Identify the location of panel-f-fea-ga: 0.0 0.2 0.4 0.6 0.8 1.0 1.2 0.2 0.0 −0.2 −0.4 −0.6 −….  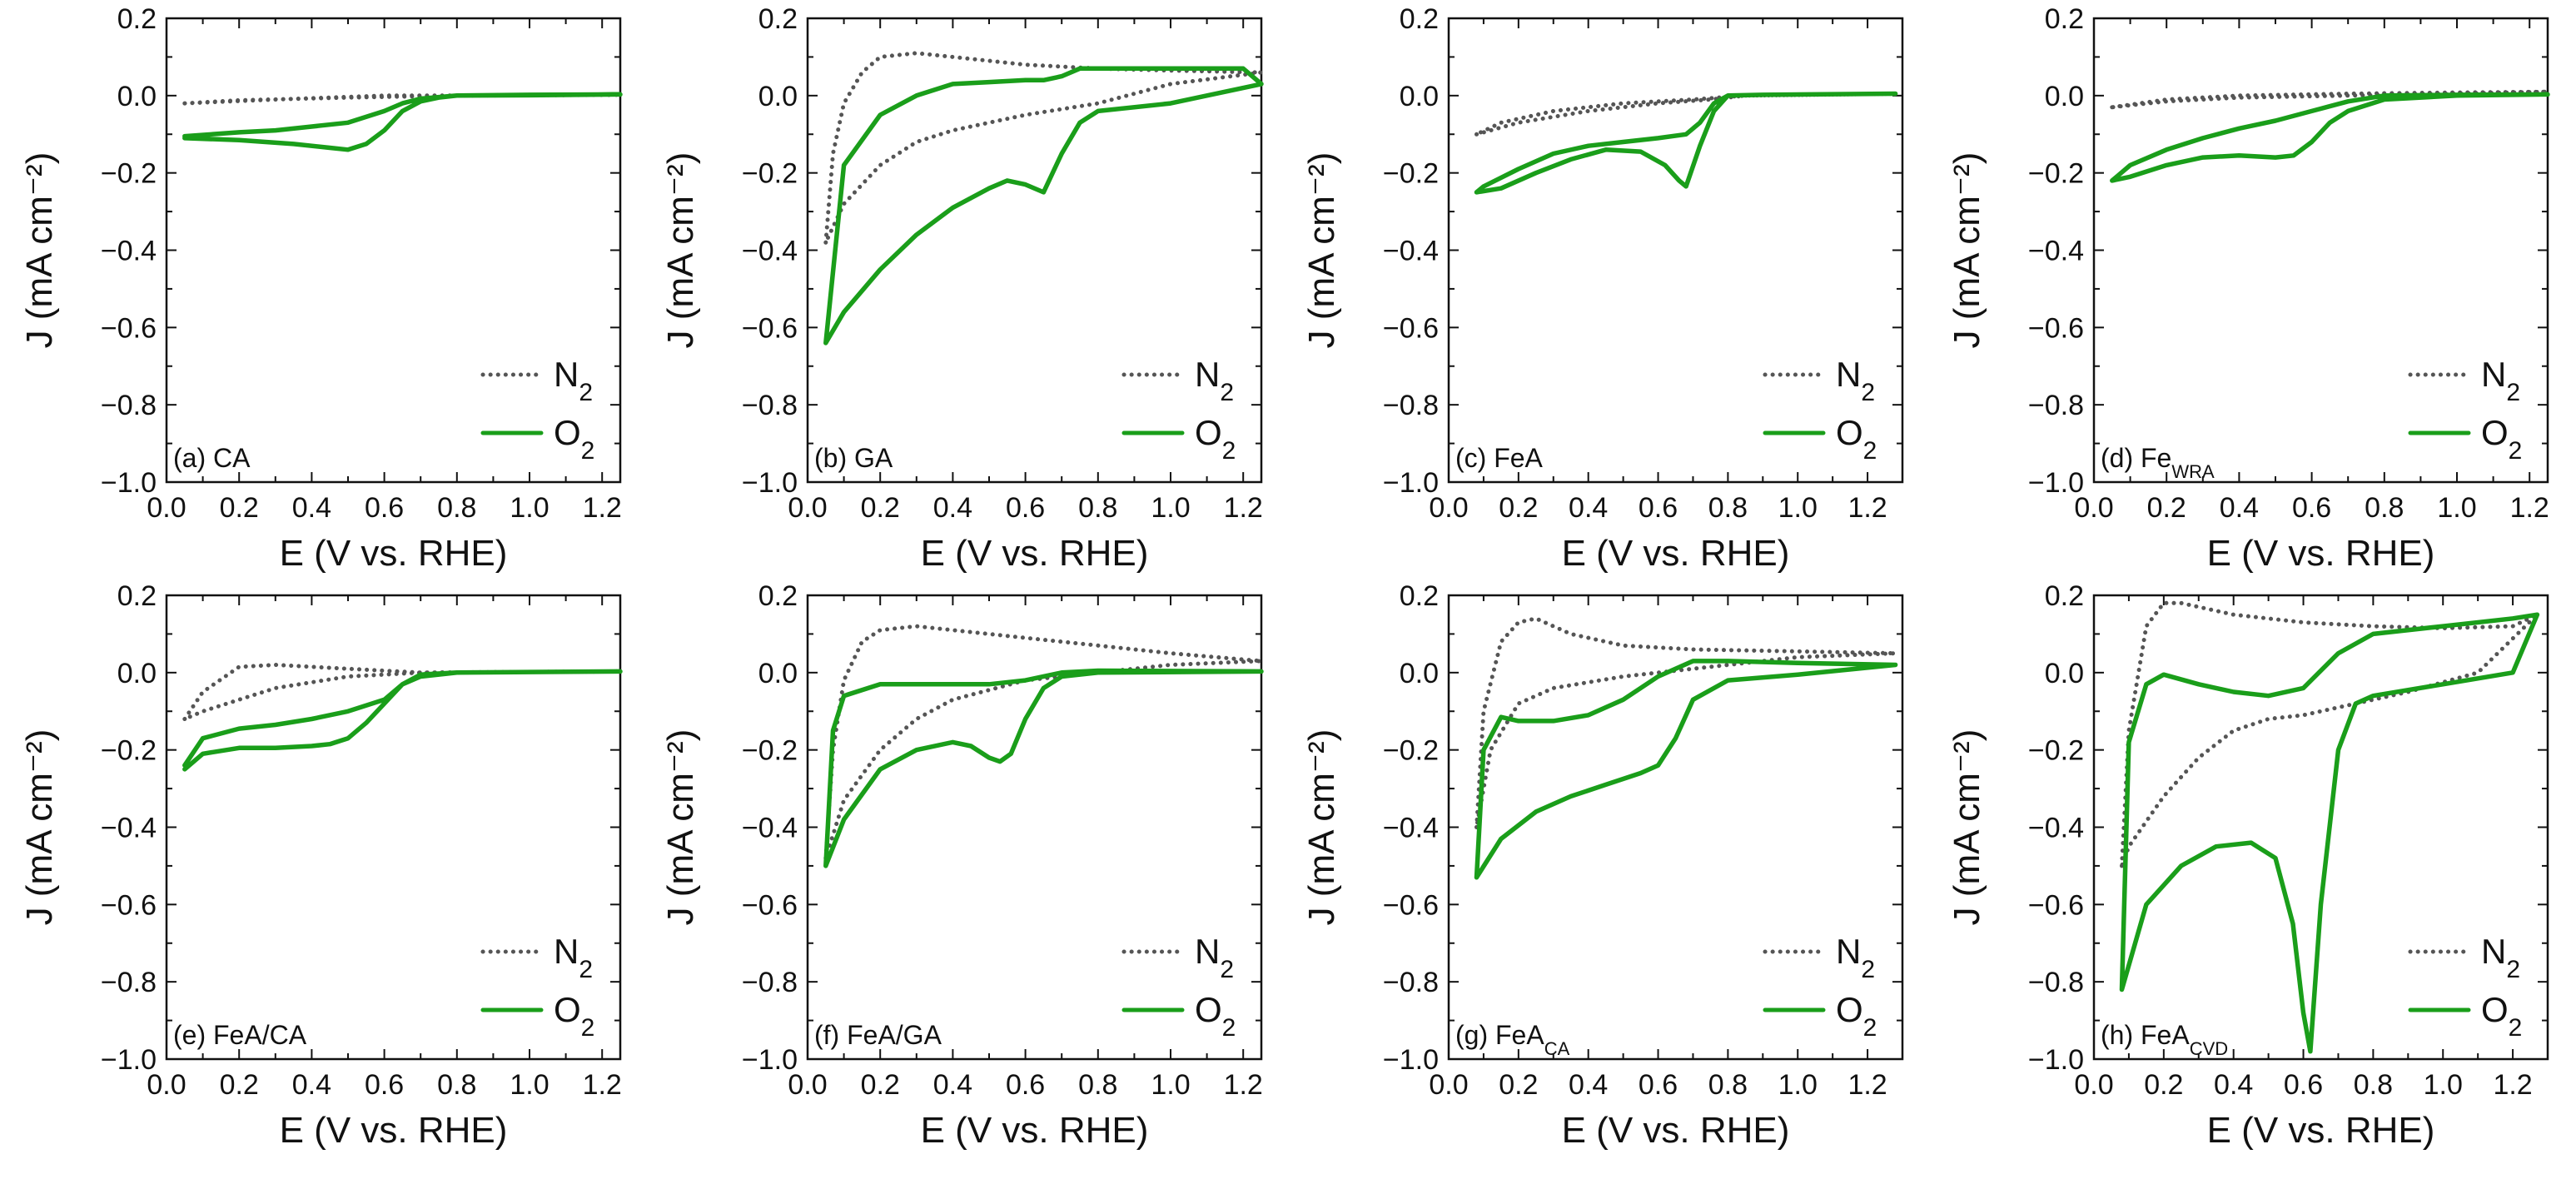
(962, 866).